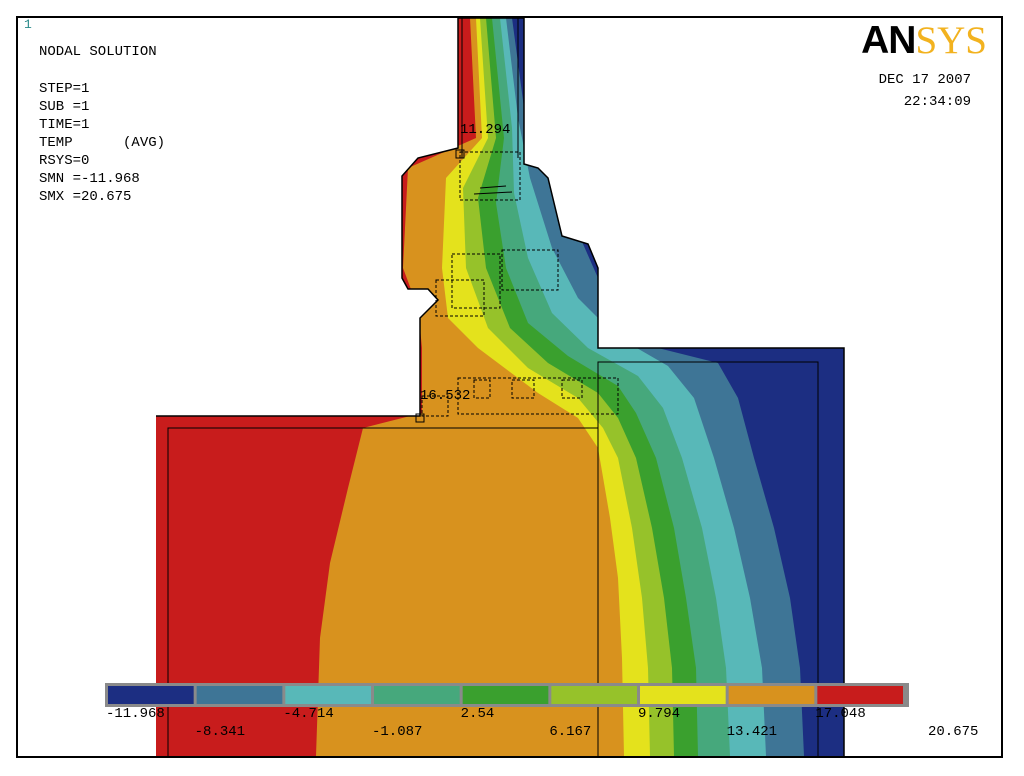  What do you see at coordinates (397, 732) in the screenshot?
I see `legend-value-label: -1.087` at bounding box center [397, 732].